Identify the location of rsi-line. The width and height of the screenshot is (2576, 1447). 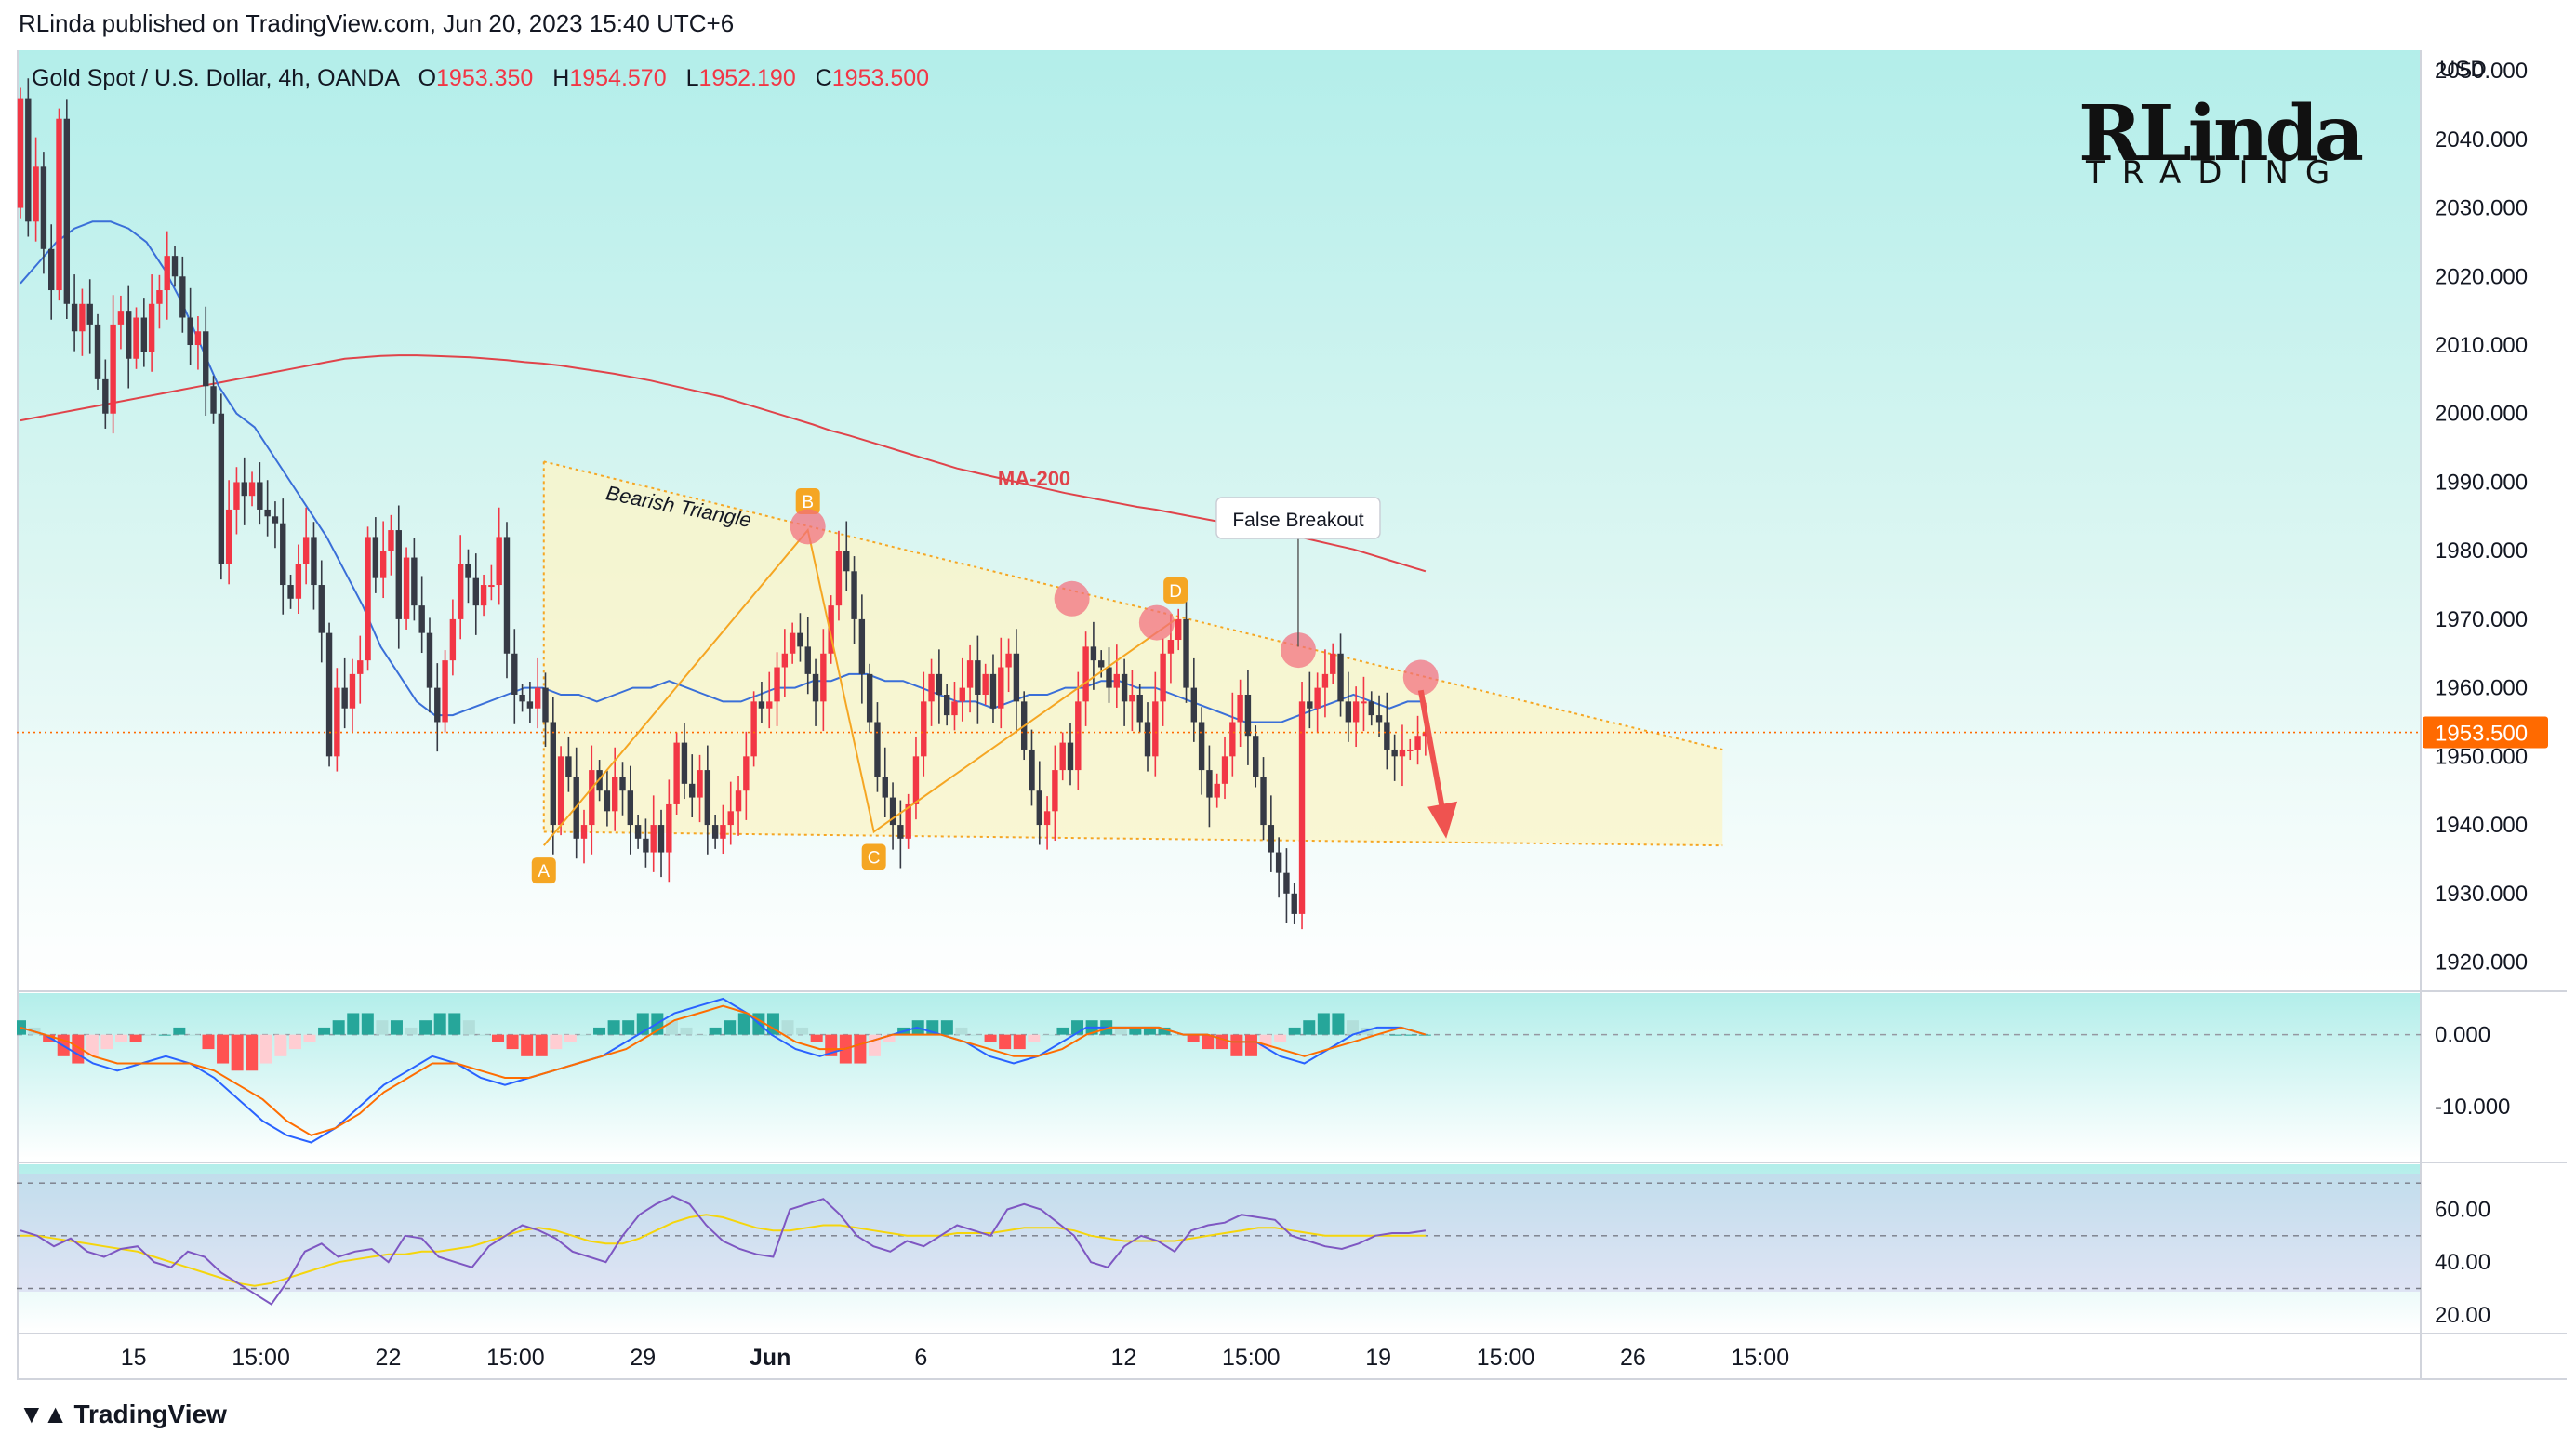
(723, 1250).